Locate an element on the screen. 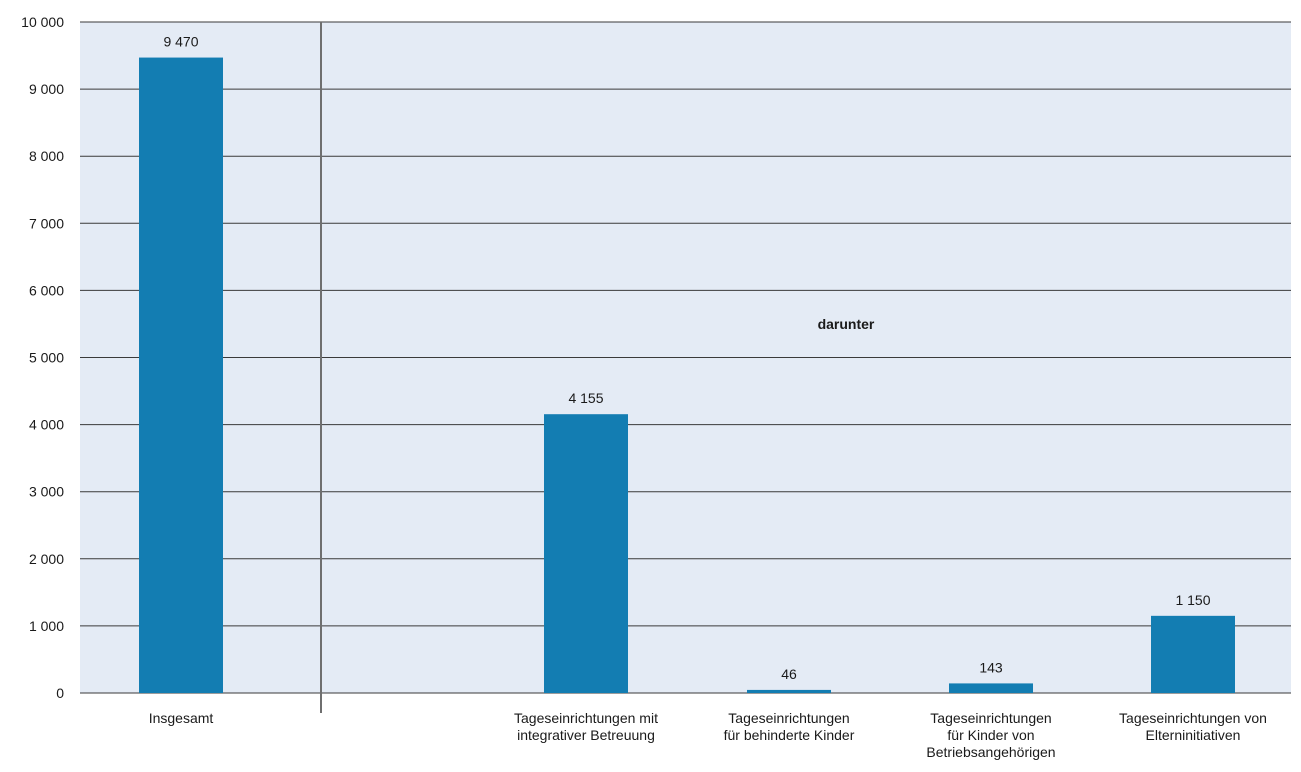 This screenshot has width=1301, height=772. x-tick-label: Tageseinrichtungen von is located at coordinates (1193, 718).